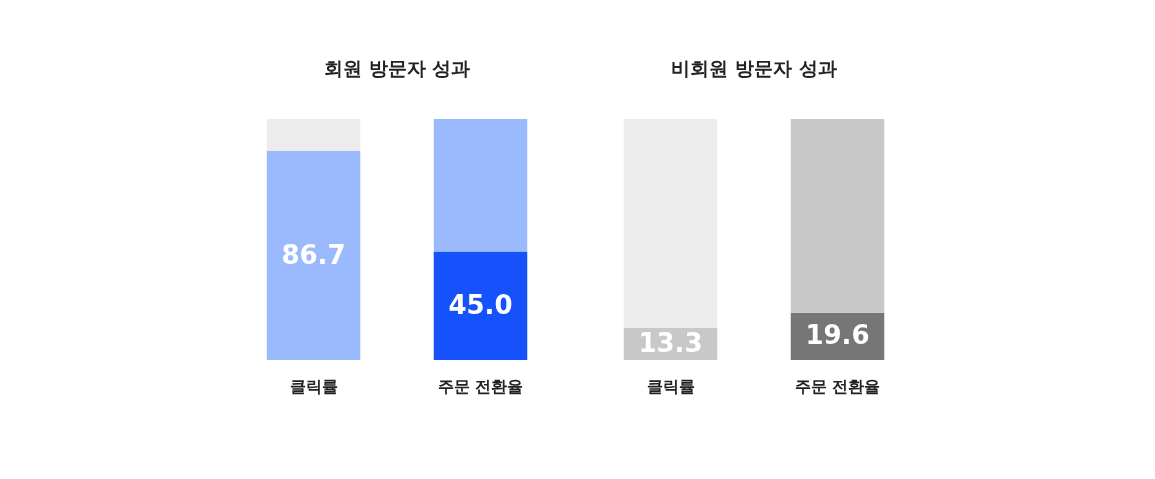 The height and width of the screenshot is (479, 1155). I want to click on chart-title: 회원 방문자 성과, so click(397, 68).